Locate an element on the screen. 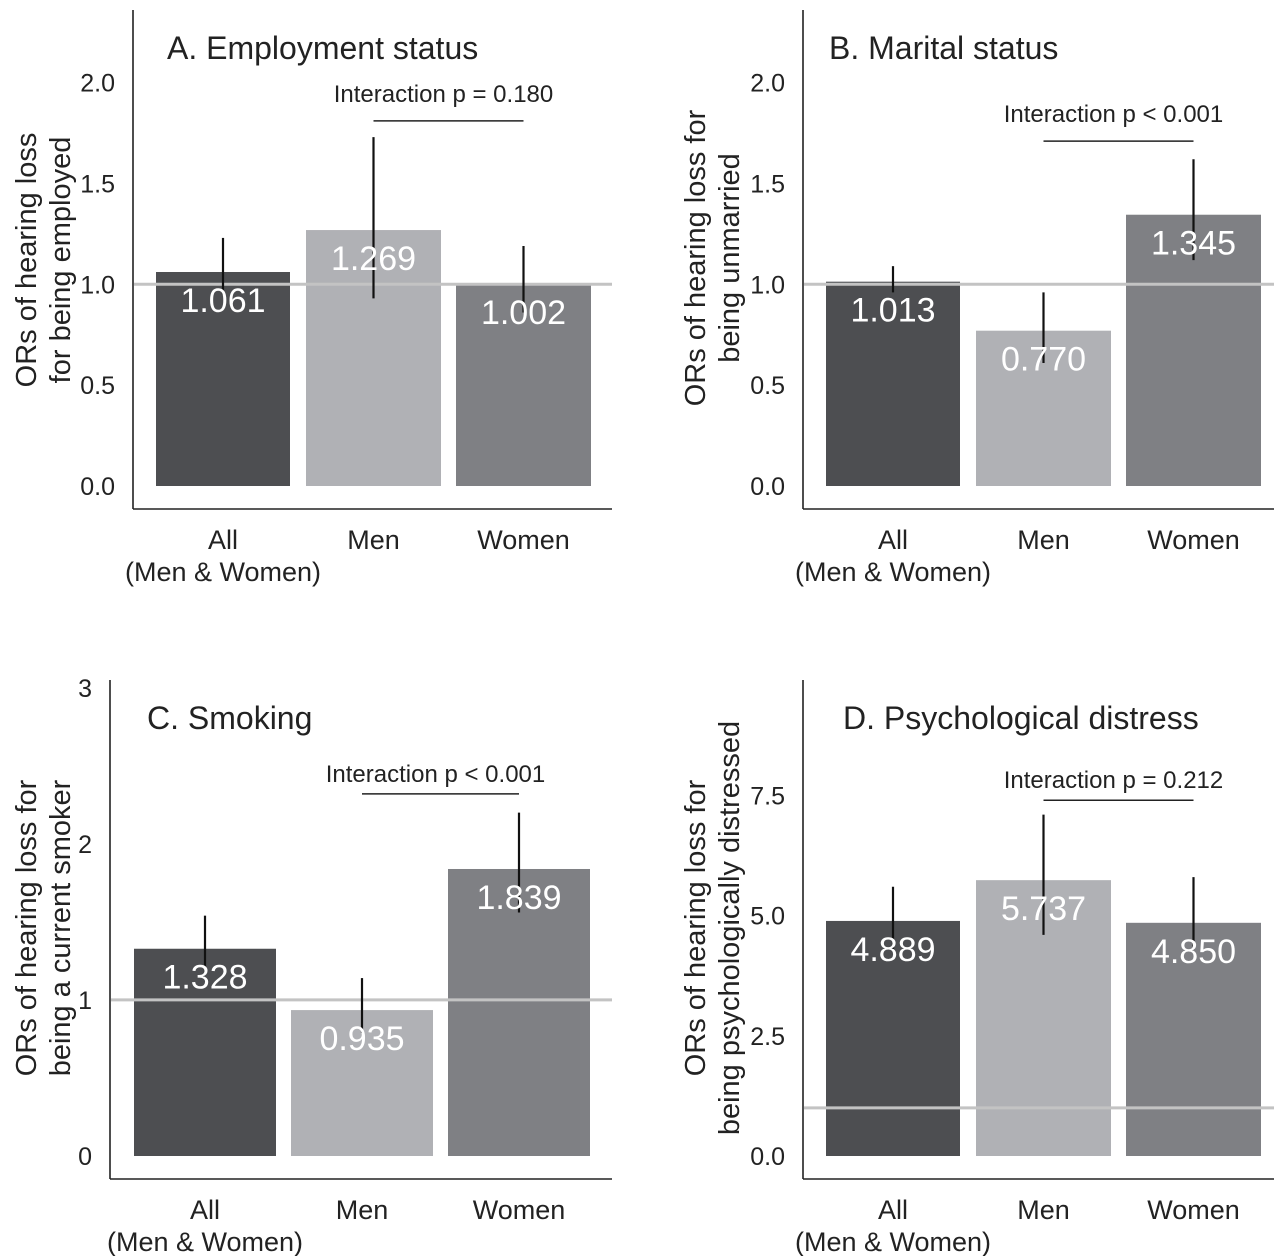 The height and width of the screenshot is (1256, 1274). data-label: 1.839 is located at coordinates (518, 898).